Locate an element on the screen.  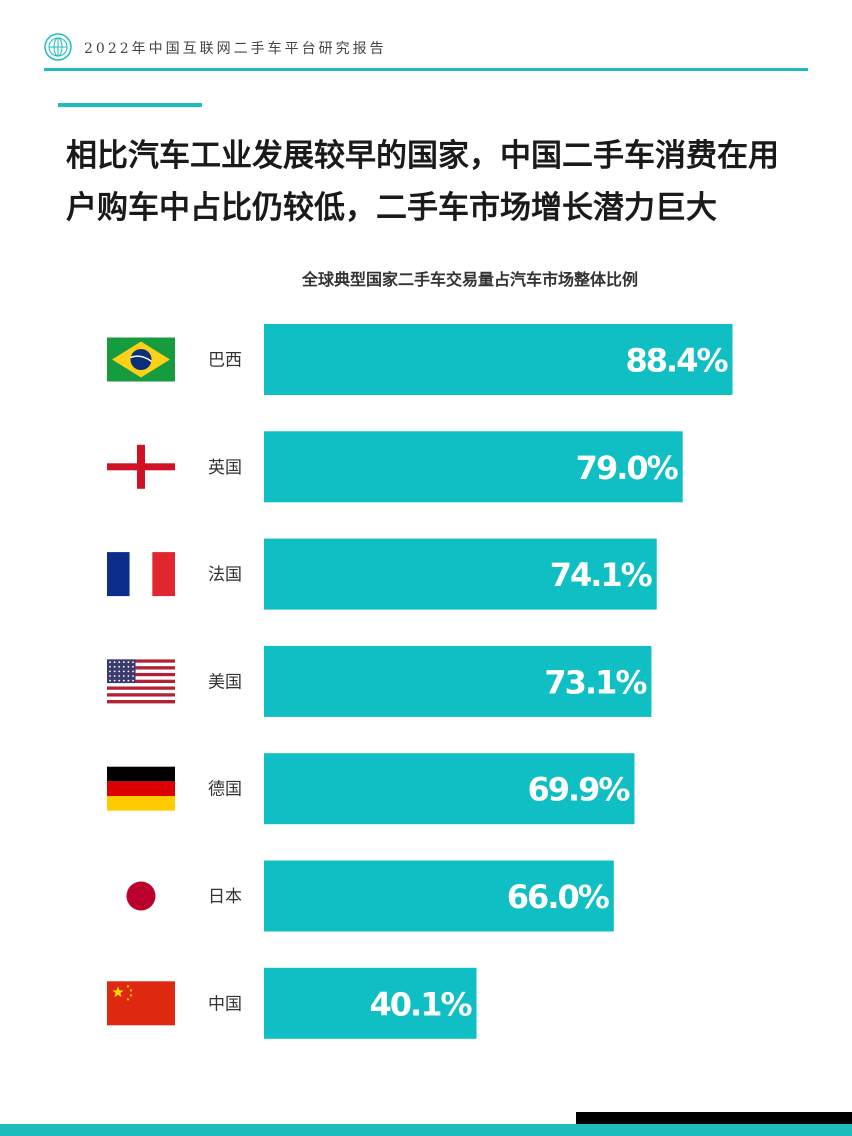
headline-line-2: 户购车中占比仍较低，二手车市场增长潜力巨大 is located at coordinates (391, 208).